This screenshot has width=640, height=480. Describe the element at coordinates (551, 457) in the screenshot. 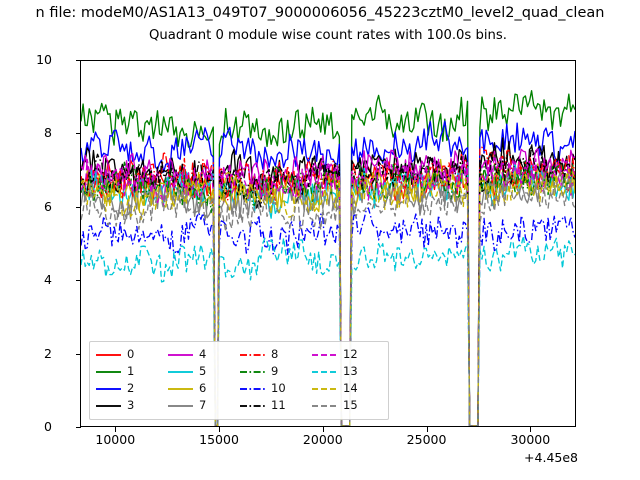

I see `x-axis-offset-label: +4.45e8` at that location.